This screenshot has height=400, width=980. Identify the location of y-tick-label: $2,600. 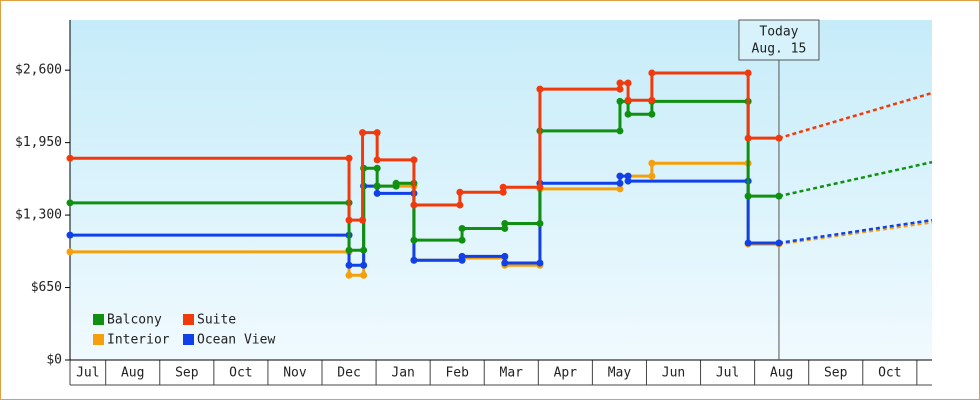
(38, 70).